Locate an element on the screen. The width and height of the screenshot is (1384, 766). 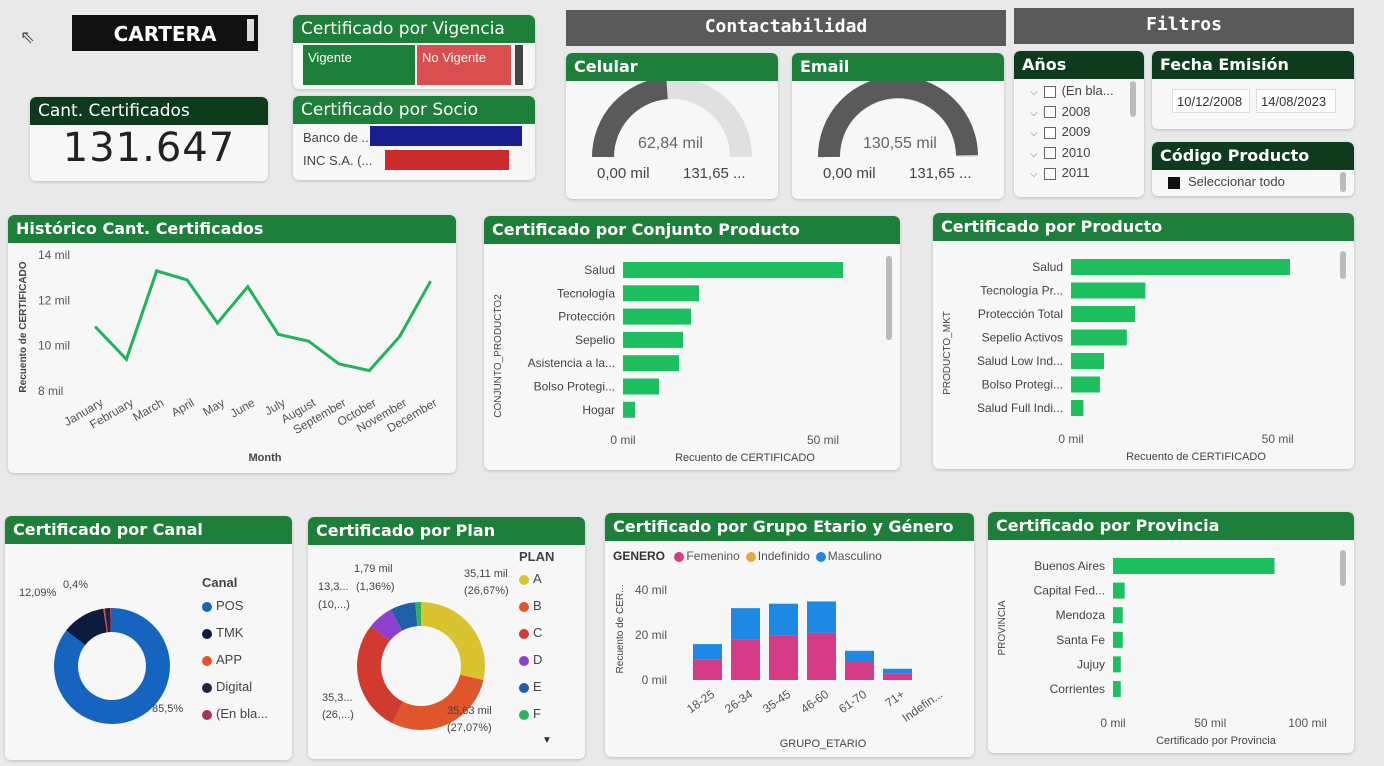
no-vigente-tile: No Vigente is located at coordinates (464, 65).